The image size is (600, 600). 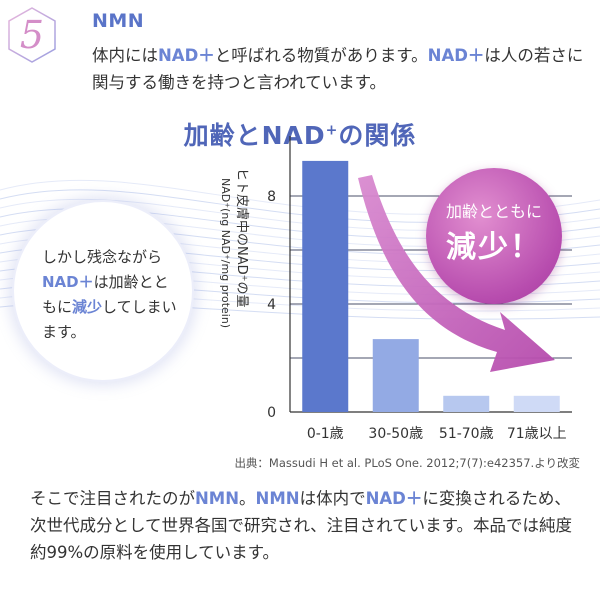 I want to click on callout-segment: は加齢とともに, so click(x=105, y=294).